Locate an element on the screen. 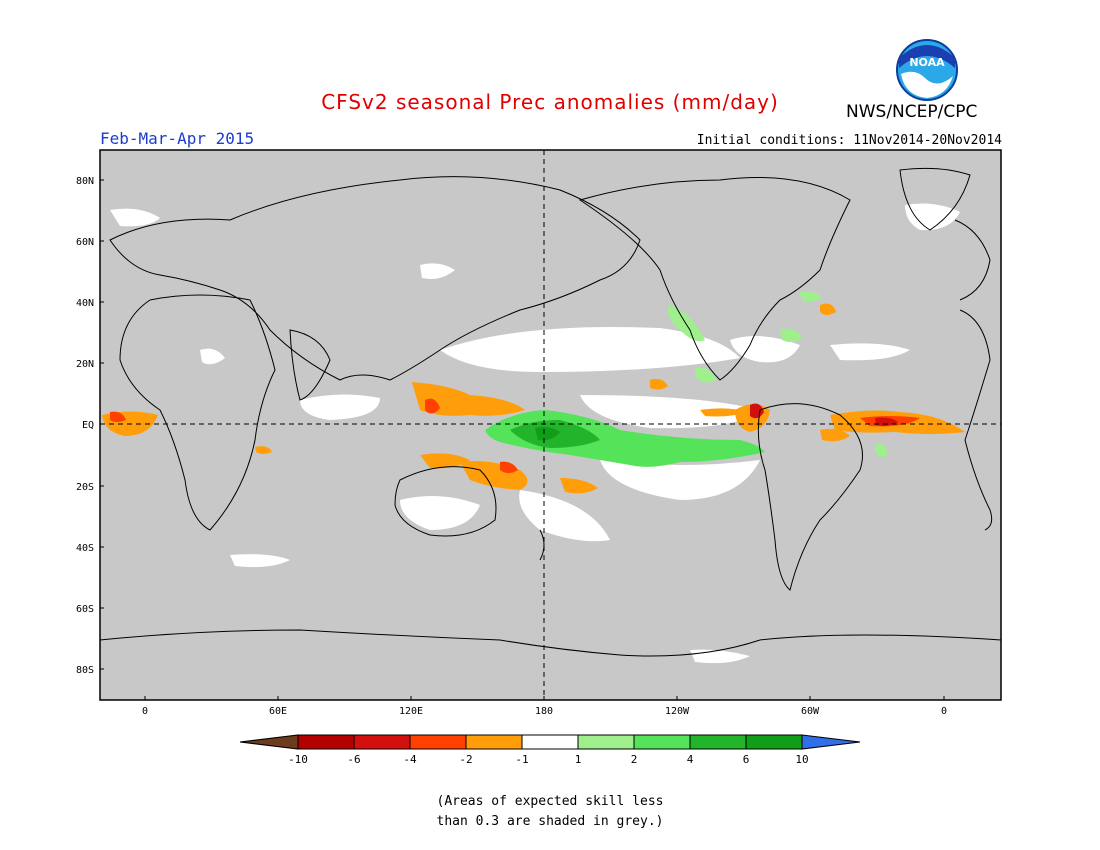  legend-tick-label: 2 is located at coordinates (634, 759).